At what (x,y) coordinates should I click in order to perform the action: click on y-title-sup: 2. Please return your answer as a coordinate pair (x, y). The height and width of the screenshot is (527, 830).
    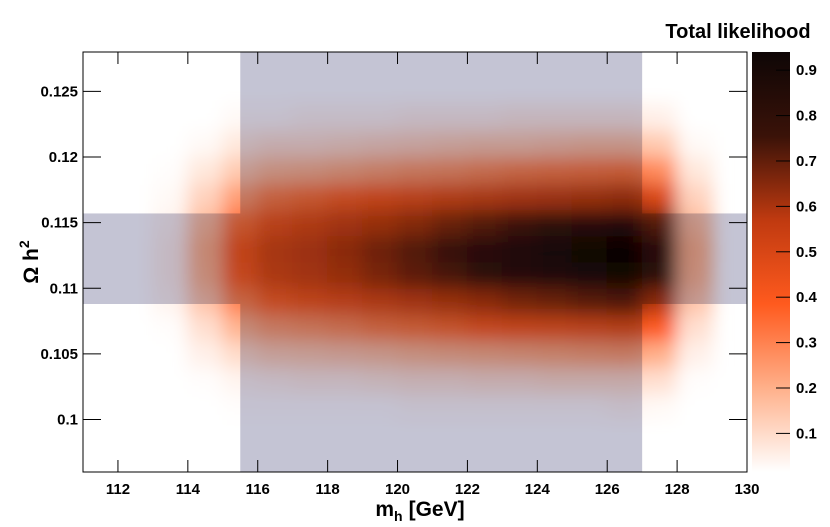
    Looking at the image, I should click on (24, 244).